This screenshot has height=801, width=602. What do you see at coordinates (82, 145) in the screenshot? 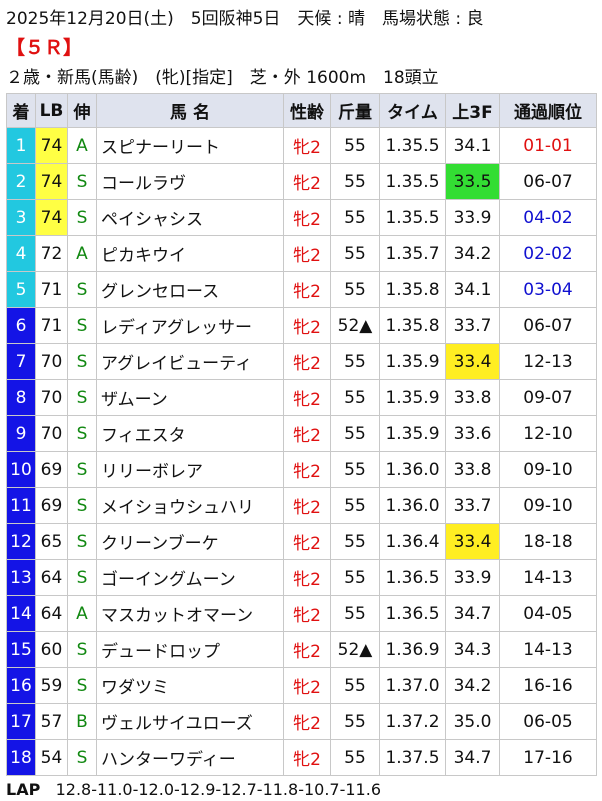
I see `cell-nobi: A` at bounding box center [82, 145].